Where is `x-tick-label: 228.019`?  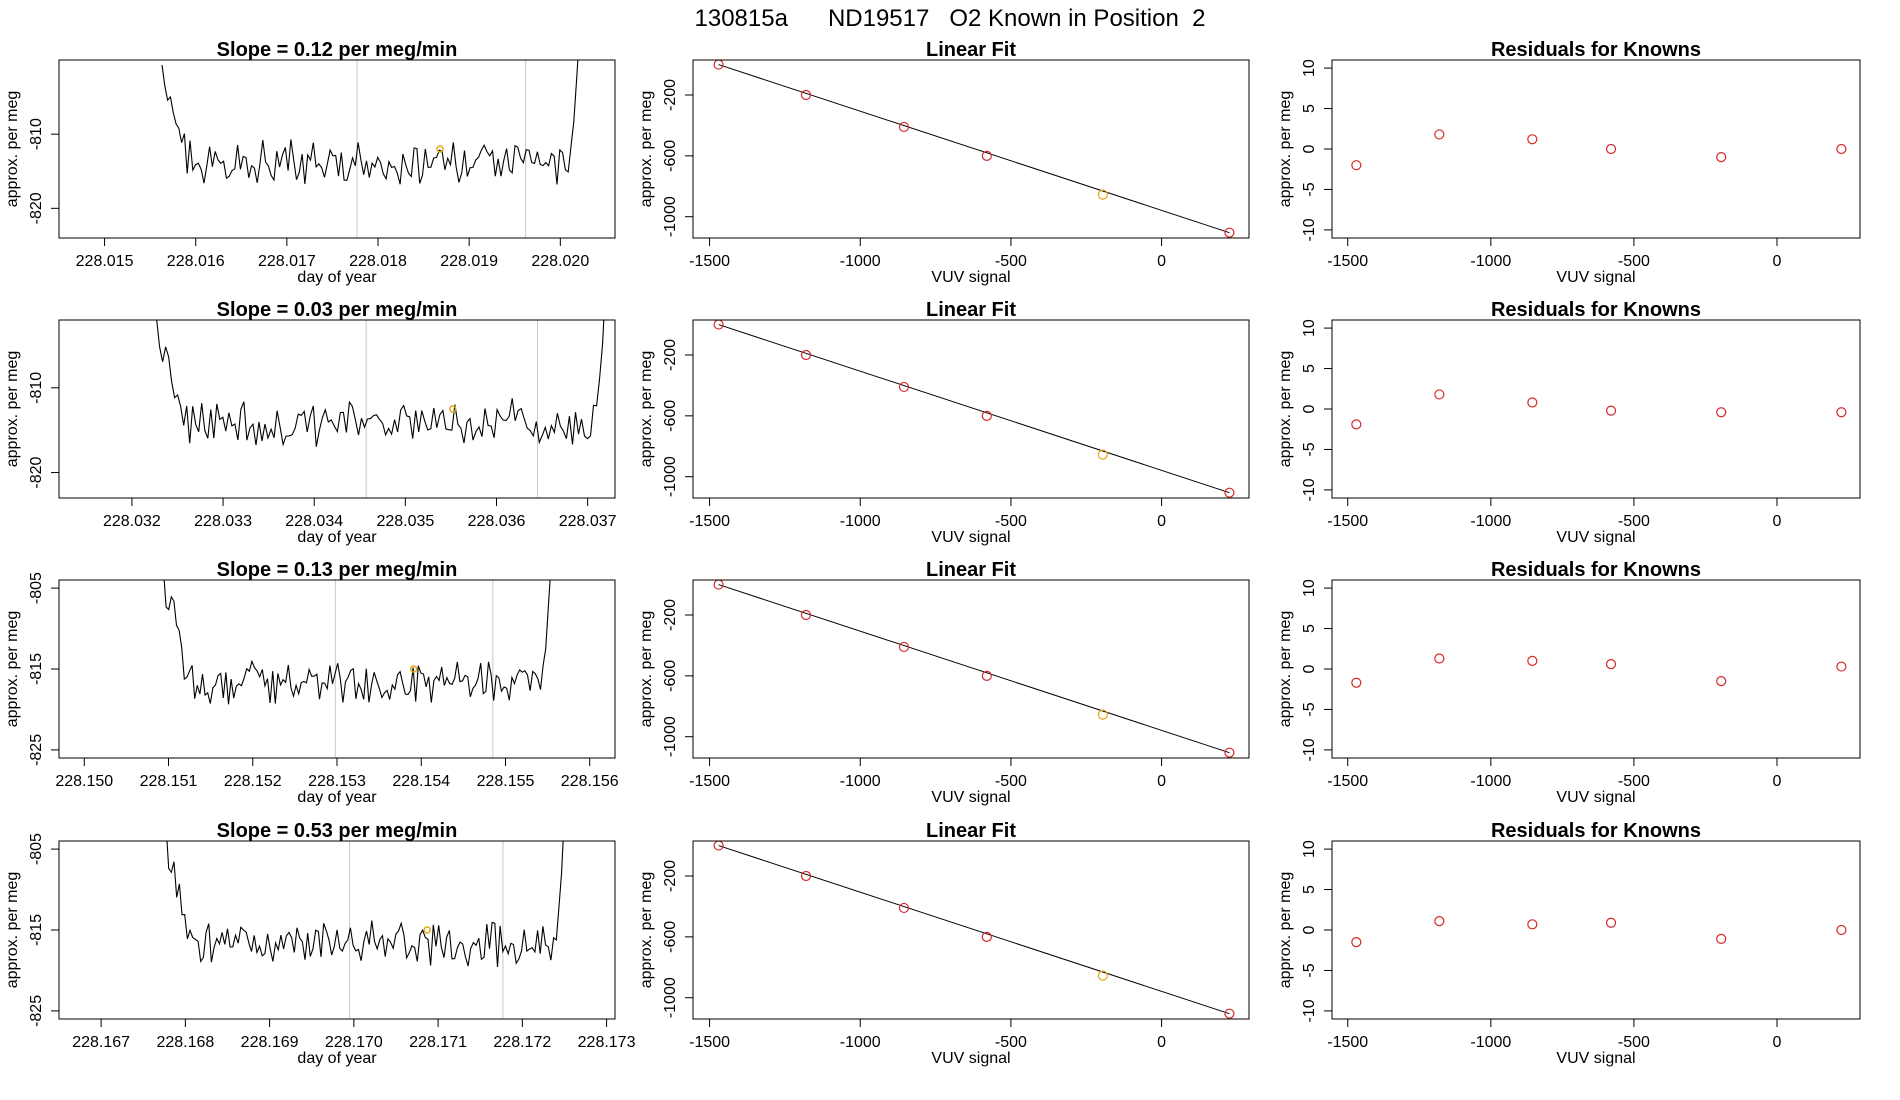 x-tick-label: 228.019 is located at coordinates (469, 261).